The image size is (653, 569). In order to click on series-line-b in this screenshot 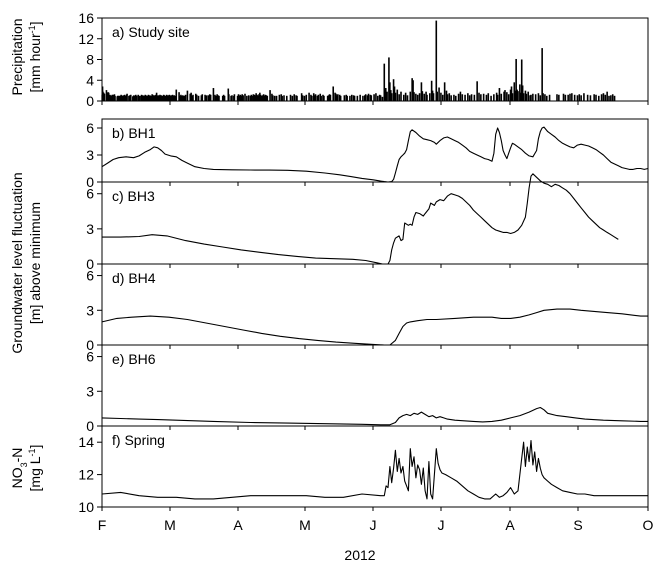, I will do `click(375, 154)`.